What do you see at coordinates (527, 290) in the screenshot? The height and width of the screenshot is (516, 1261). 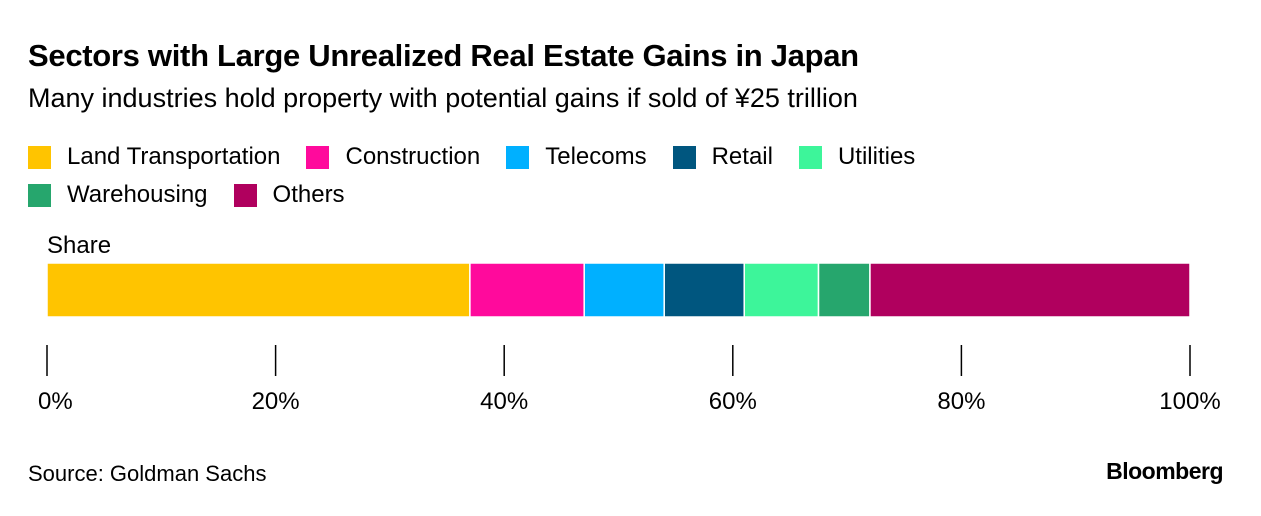 I see `bar-segment-construction` at bounding box center [527, 290].